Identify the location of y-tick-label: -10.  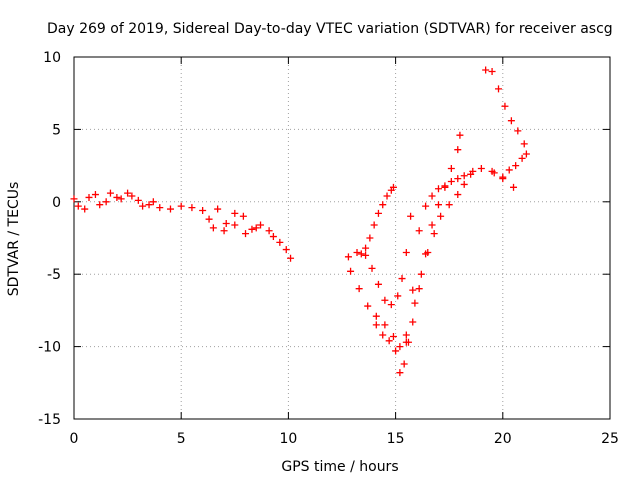
(49, 348).